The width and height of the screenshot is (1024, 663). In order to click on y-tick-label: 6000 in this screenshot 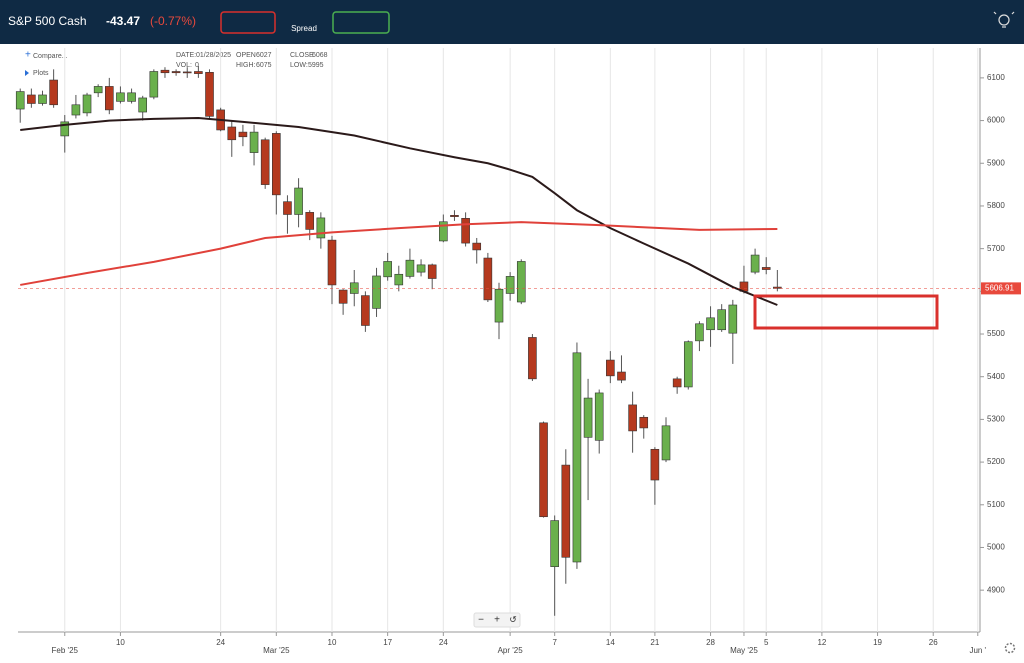, I will do `click(996, 120)`.